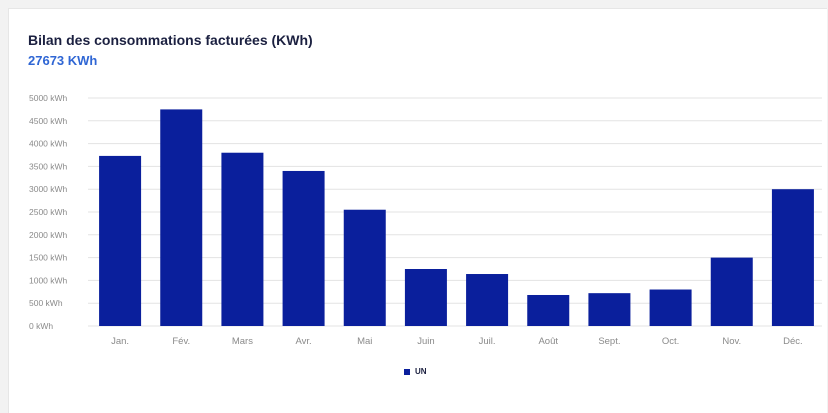  Describe the element at coordinates (609, 341) in the screenshot. I see `x-tick-label: Sept.` at that location.